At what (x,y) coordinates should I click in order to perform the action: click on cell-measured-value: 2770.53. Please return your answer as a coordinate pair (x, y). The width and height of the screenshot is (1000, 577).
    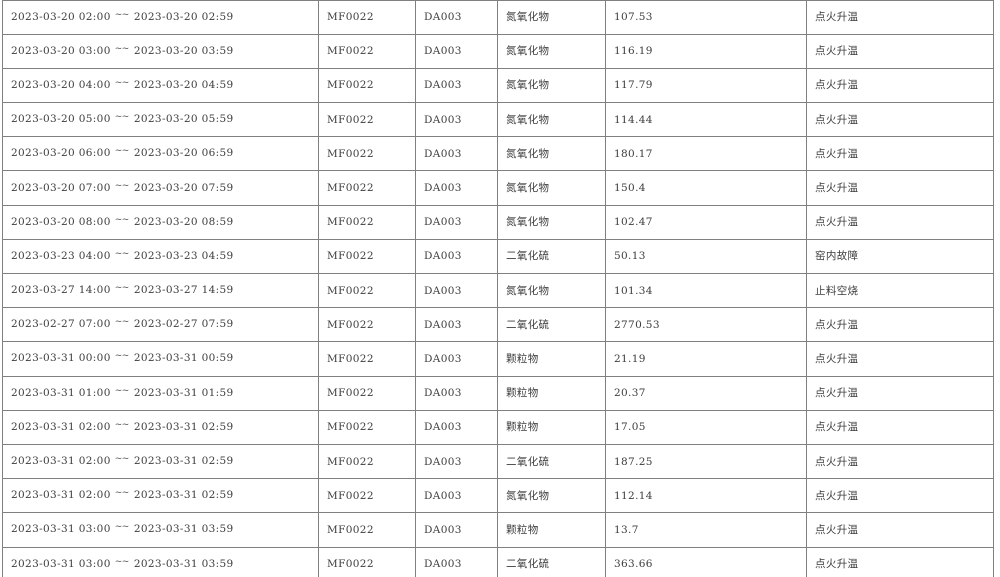
    Looking at the image, I should click on (706, 325).